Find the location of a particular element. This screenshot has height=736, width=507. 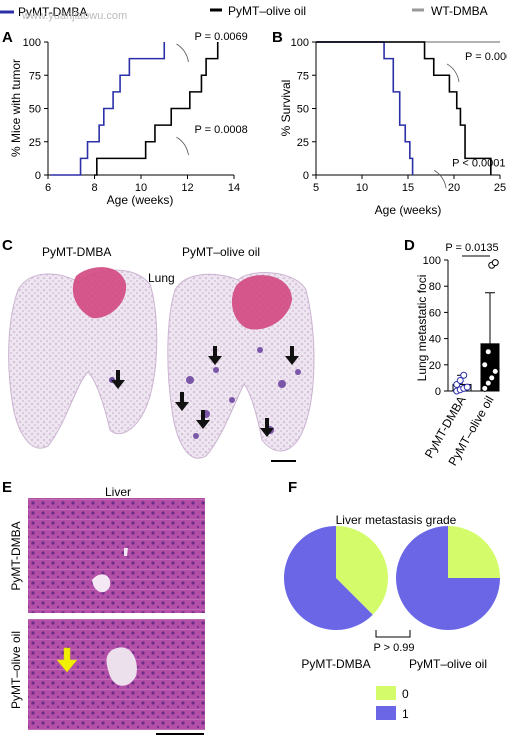

legend-label-pymt-dmba: PyMT-DMBA is located at coordinates (52, 12).